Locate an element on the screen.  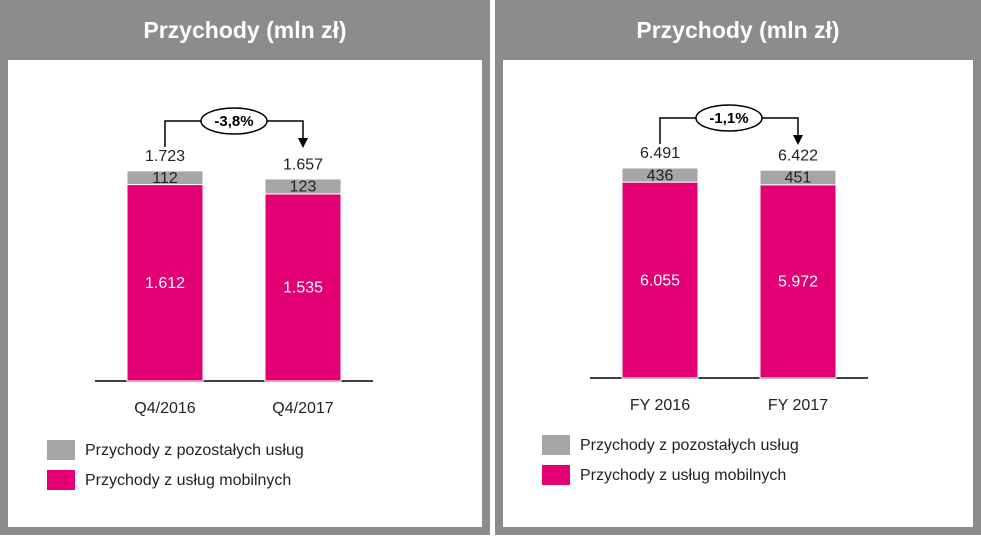
x-tick-label: Q4/2017 is located at coordinates (302, 408).